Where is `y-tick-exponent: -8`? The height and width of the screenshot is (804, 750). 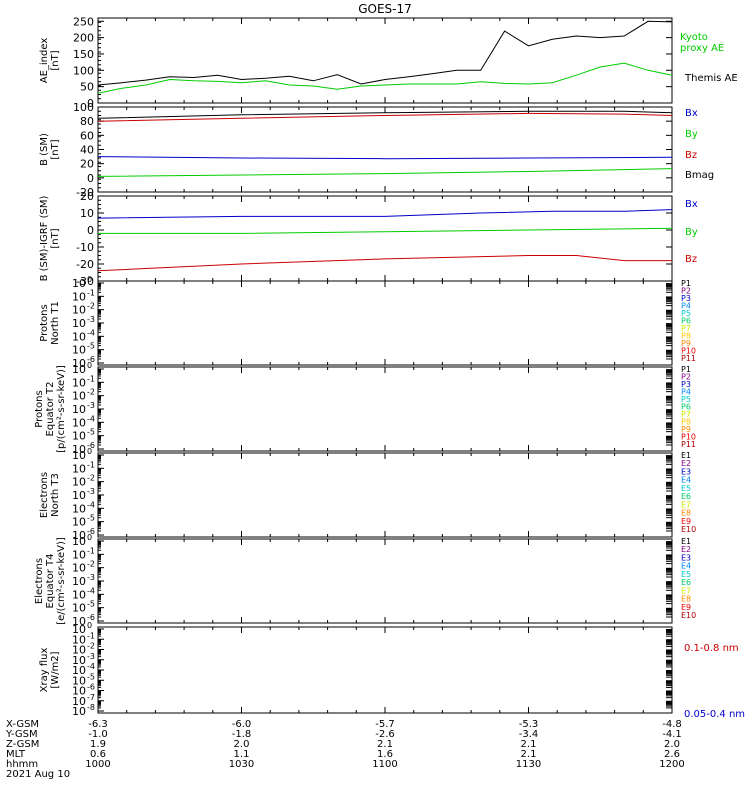
y-tick-exponent: -8 is located at coordinates (91, 707).